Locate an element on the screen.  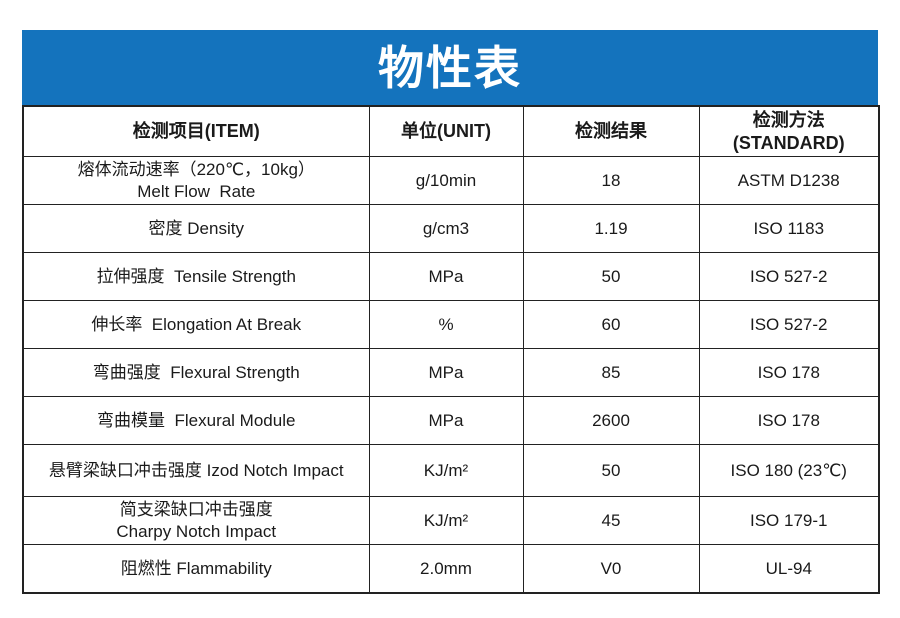
result-cell: 45 is located at coordinates (611, 520).